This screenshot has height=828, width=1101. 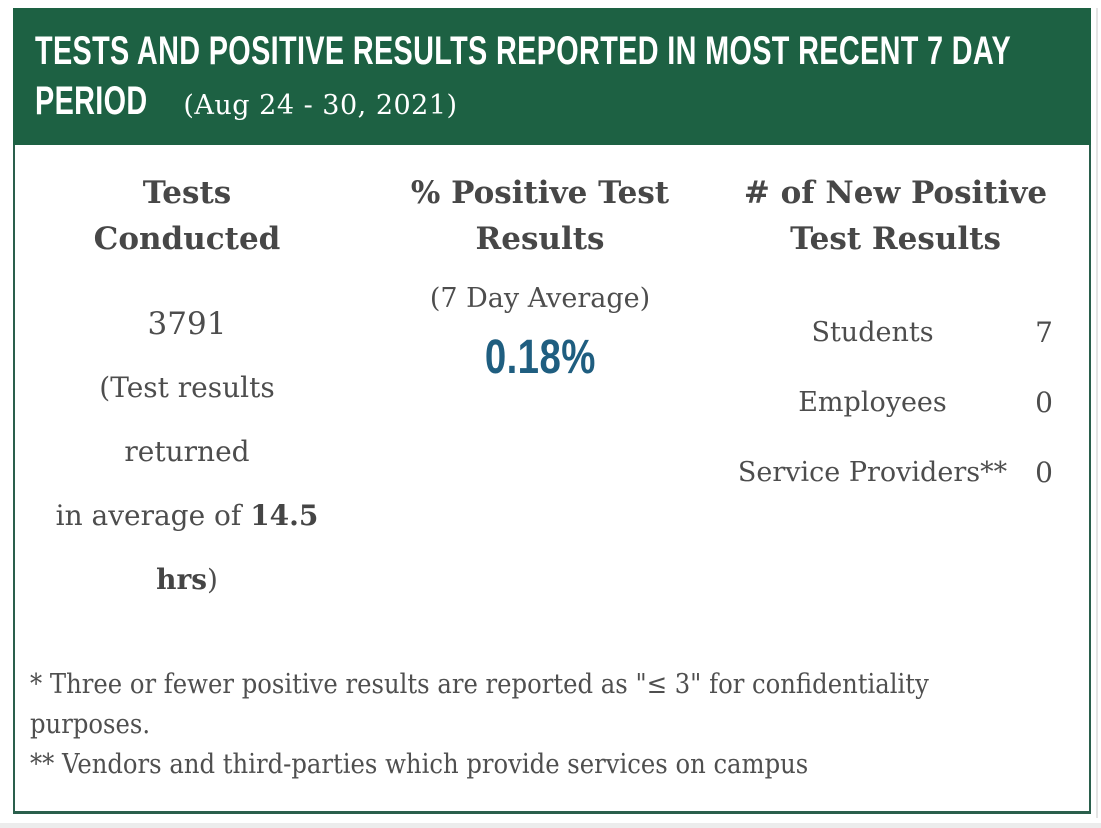 What do you see at coordinates (550, 825) in the screenshot?
I see `bottom-strip` at bounding box center [550, 825].